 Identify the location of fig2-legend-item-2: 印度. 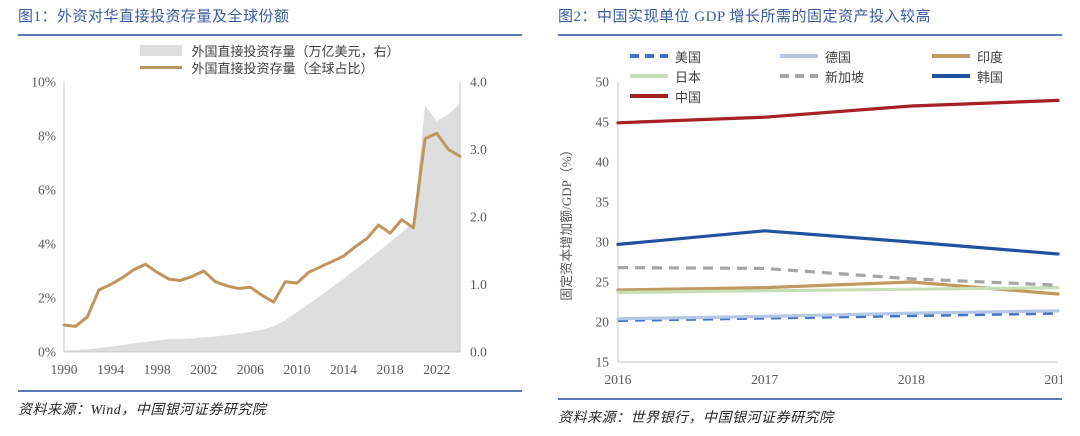
(997, 56).